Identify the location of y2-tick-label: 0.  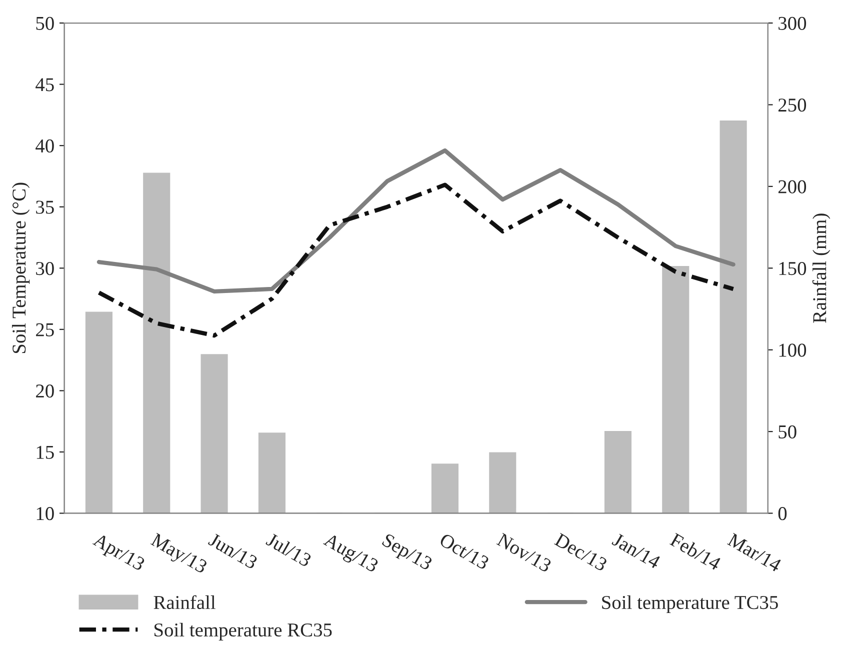
(782, 513).